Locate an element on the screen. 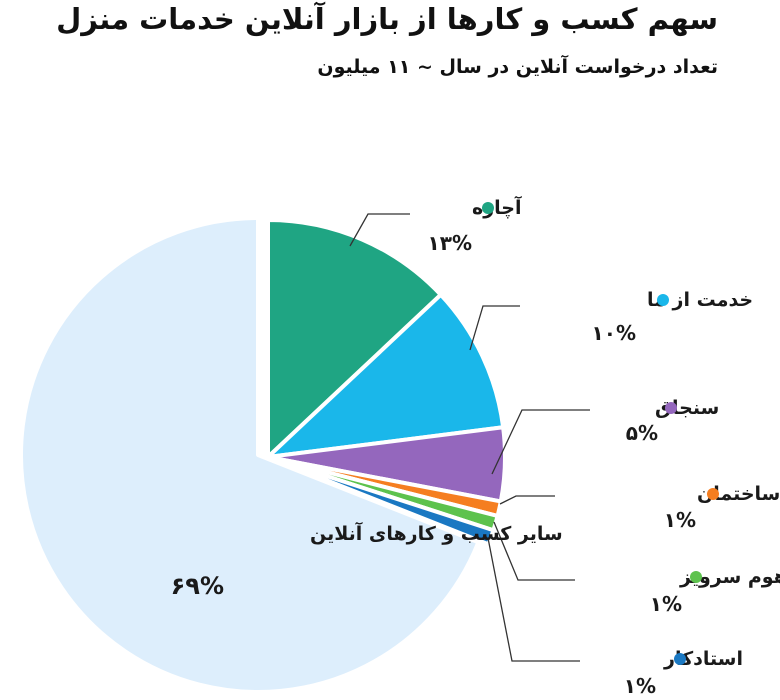 The image size is (780, 700). slice-name-label: سایر کسب و کارهای آنلاین is located at coordinates (436, 533).